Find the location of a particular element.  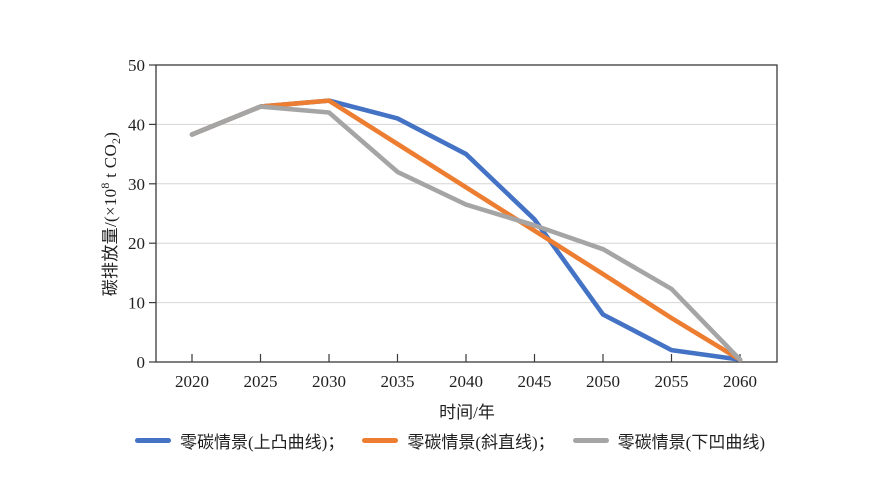

y-axis-title-mid: t CO is located at coordinates (110, 163).